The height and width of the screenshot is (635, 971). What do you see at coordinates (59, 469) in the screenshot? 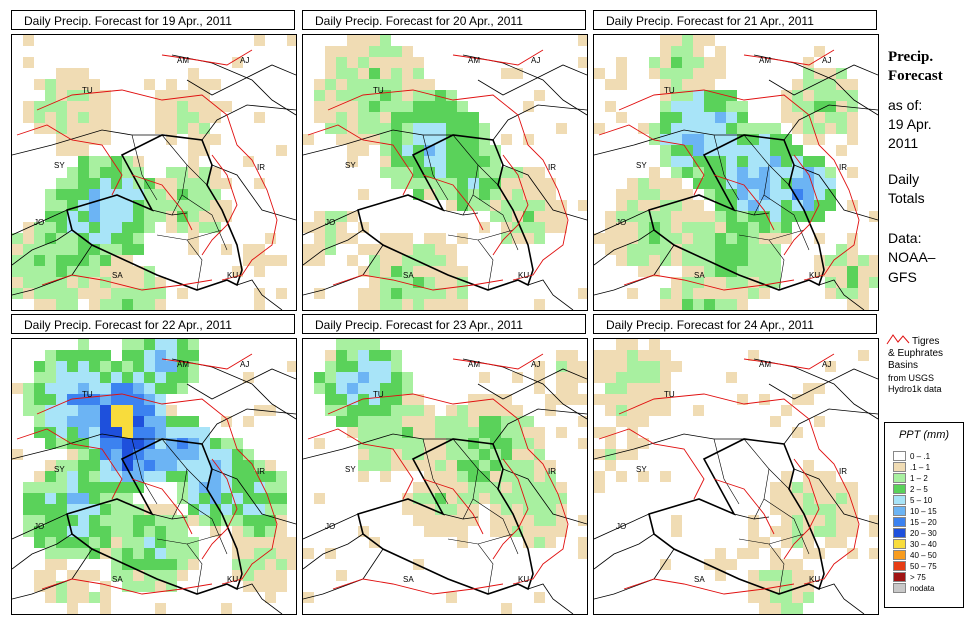
I see `country-label-sy: SY` at bounding box center [59, 469].